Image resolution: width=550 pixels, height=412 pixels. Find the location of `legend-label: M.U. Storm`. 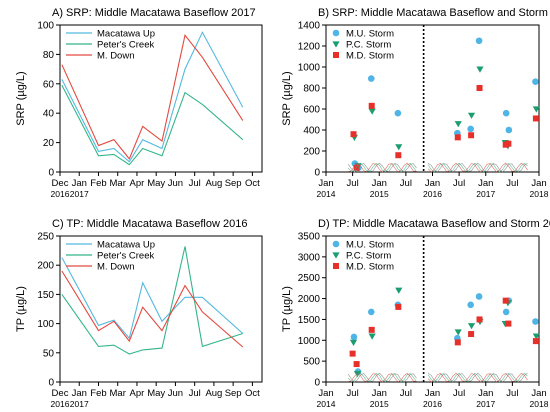

legend-label: M.U. Storm is located at coordinates (370, 245).